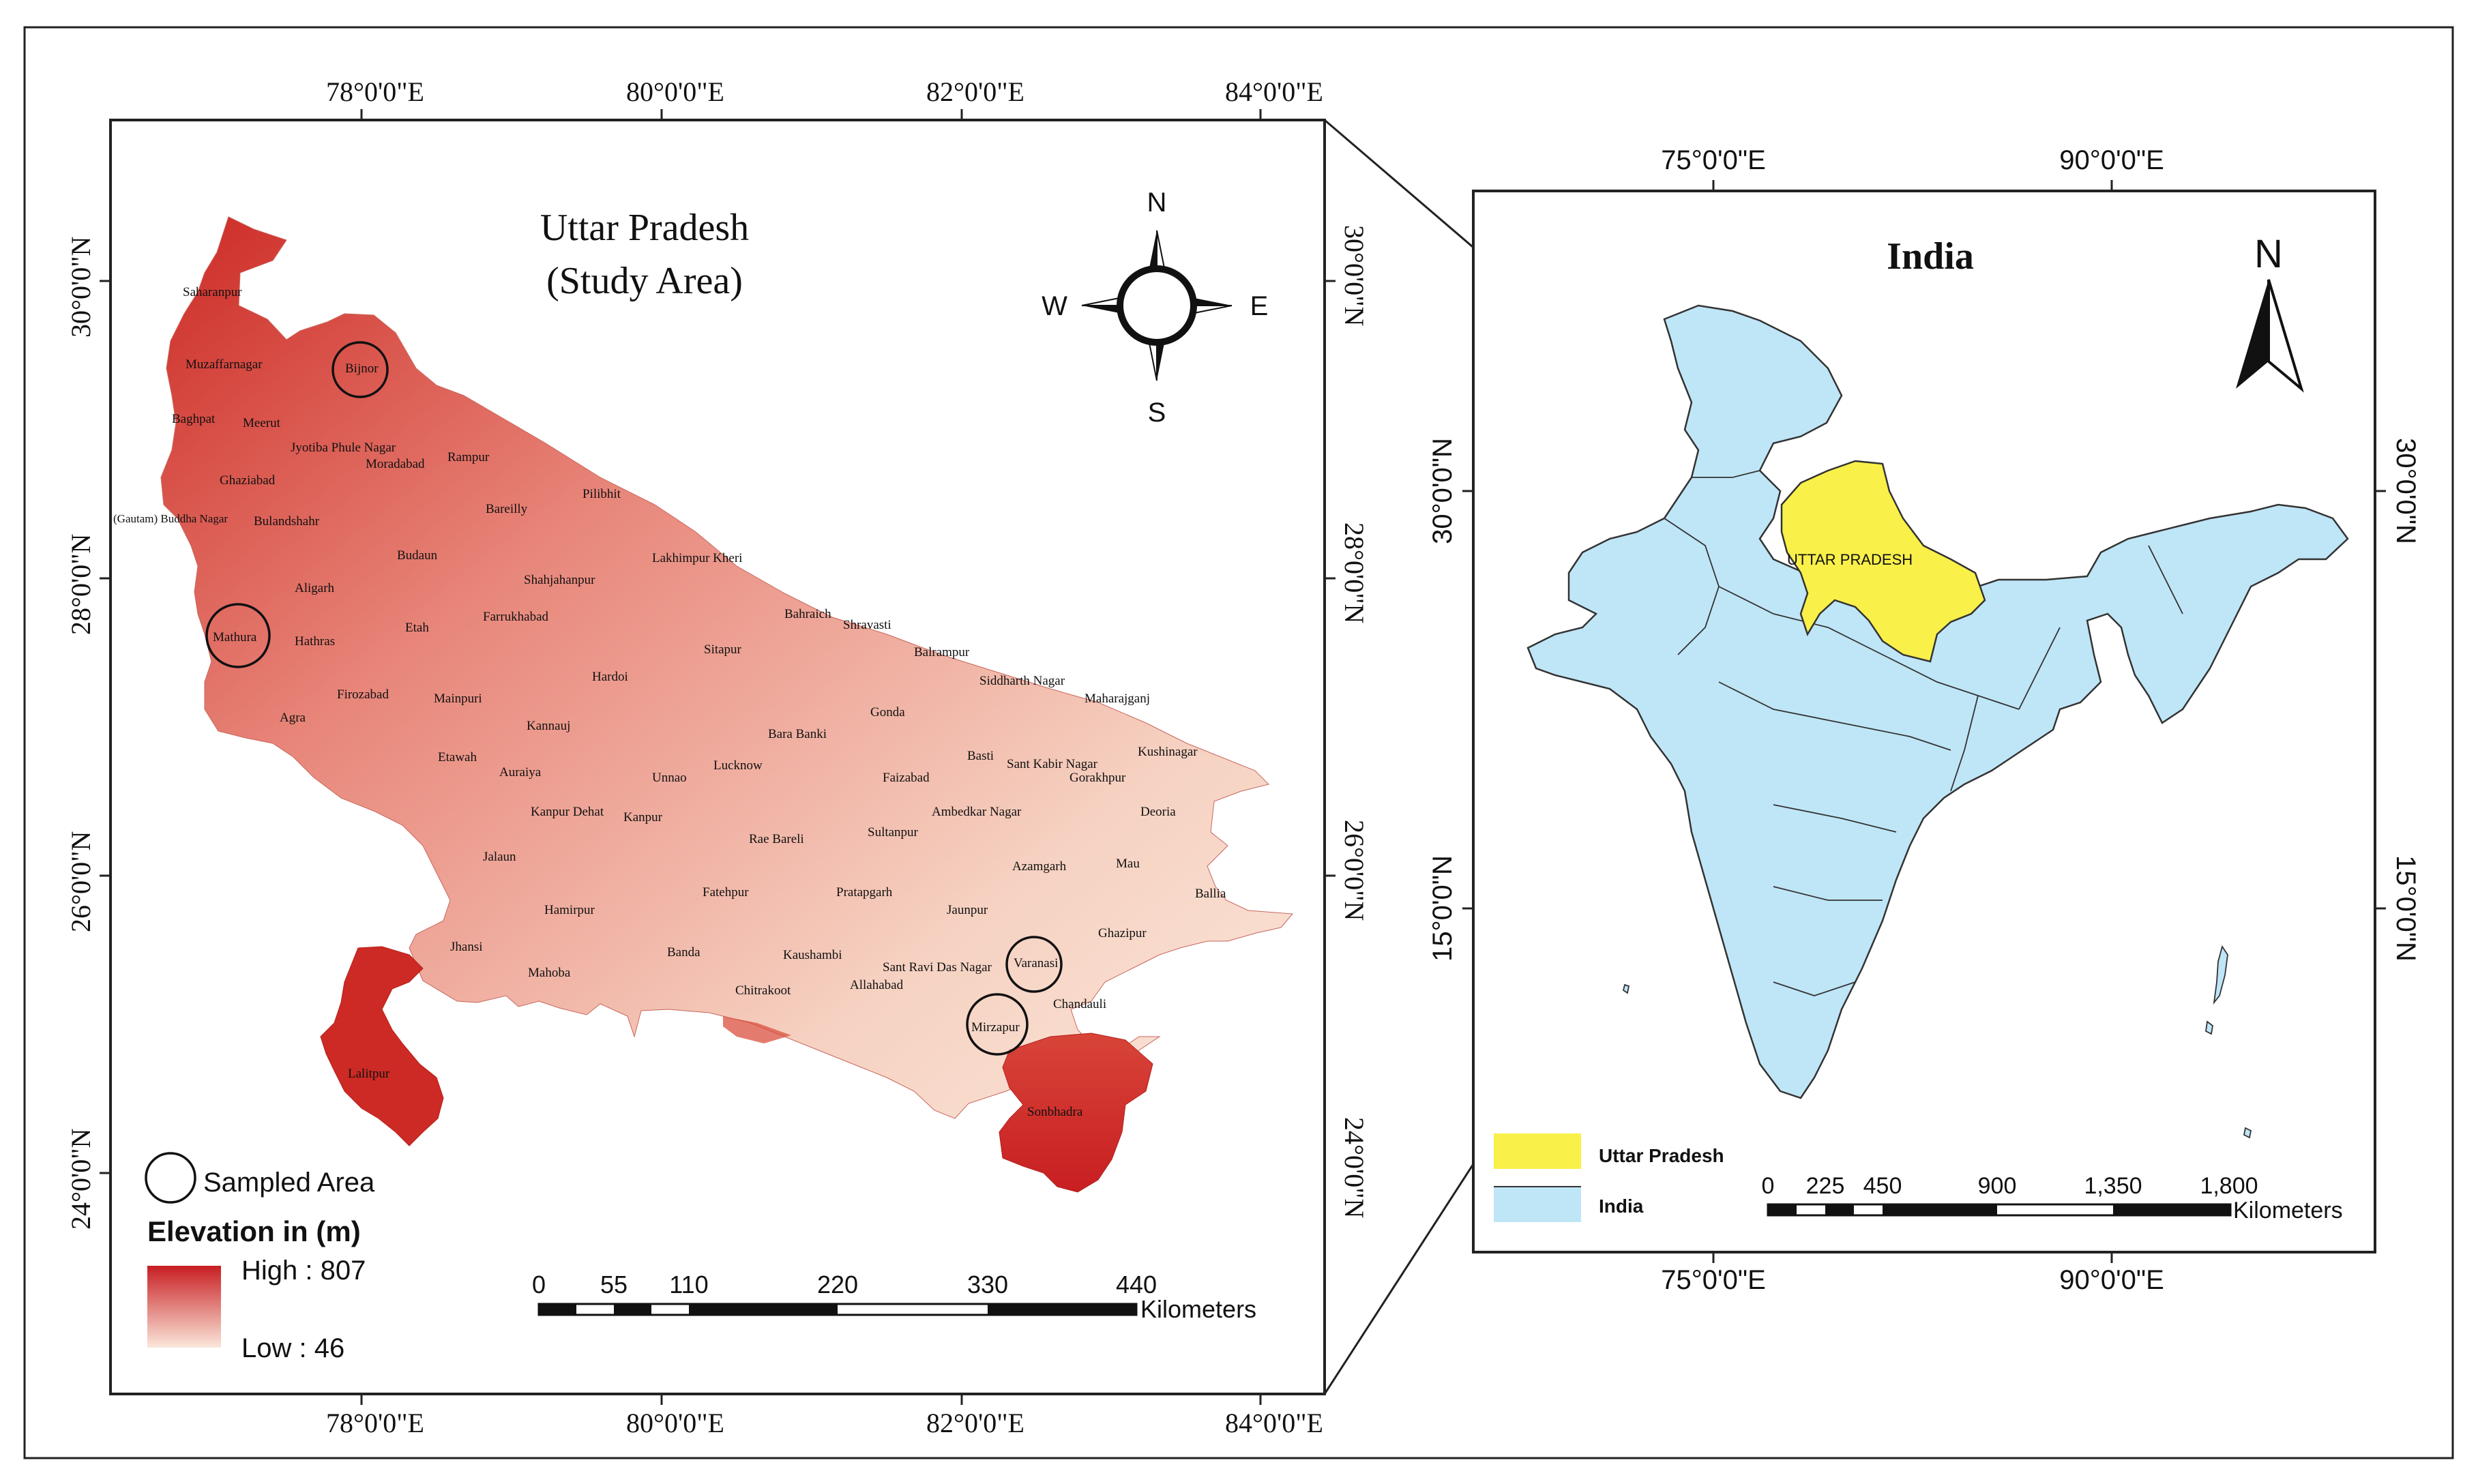  I want to click on district-label: Aligarh, so click(315, 588).